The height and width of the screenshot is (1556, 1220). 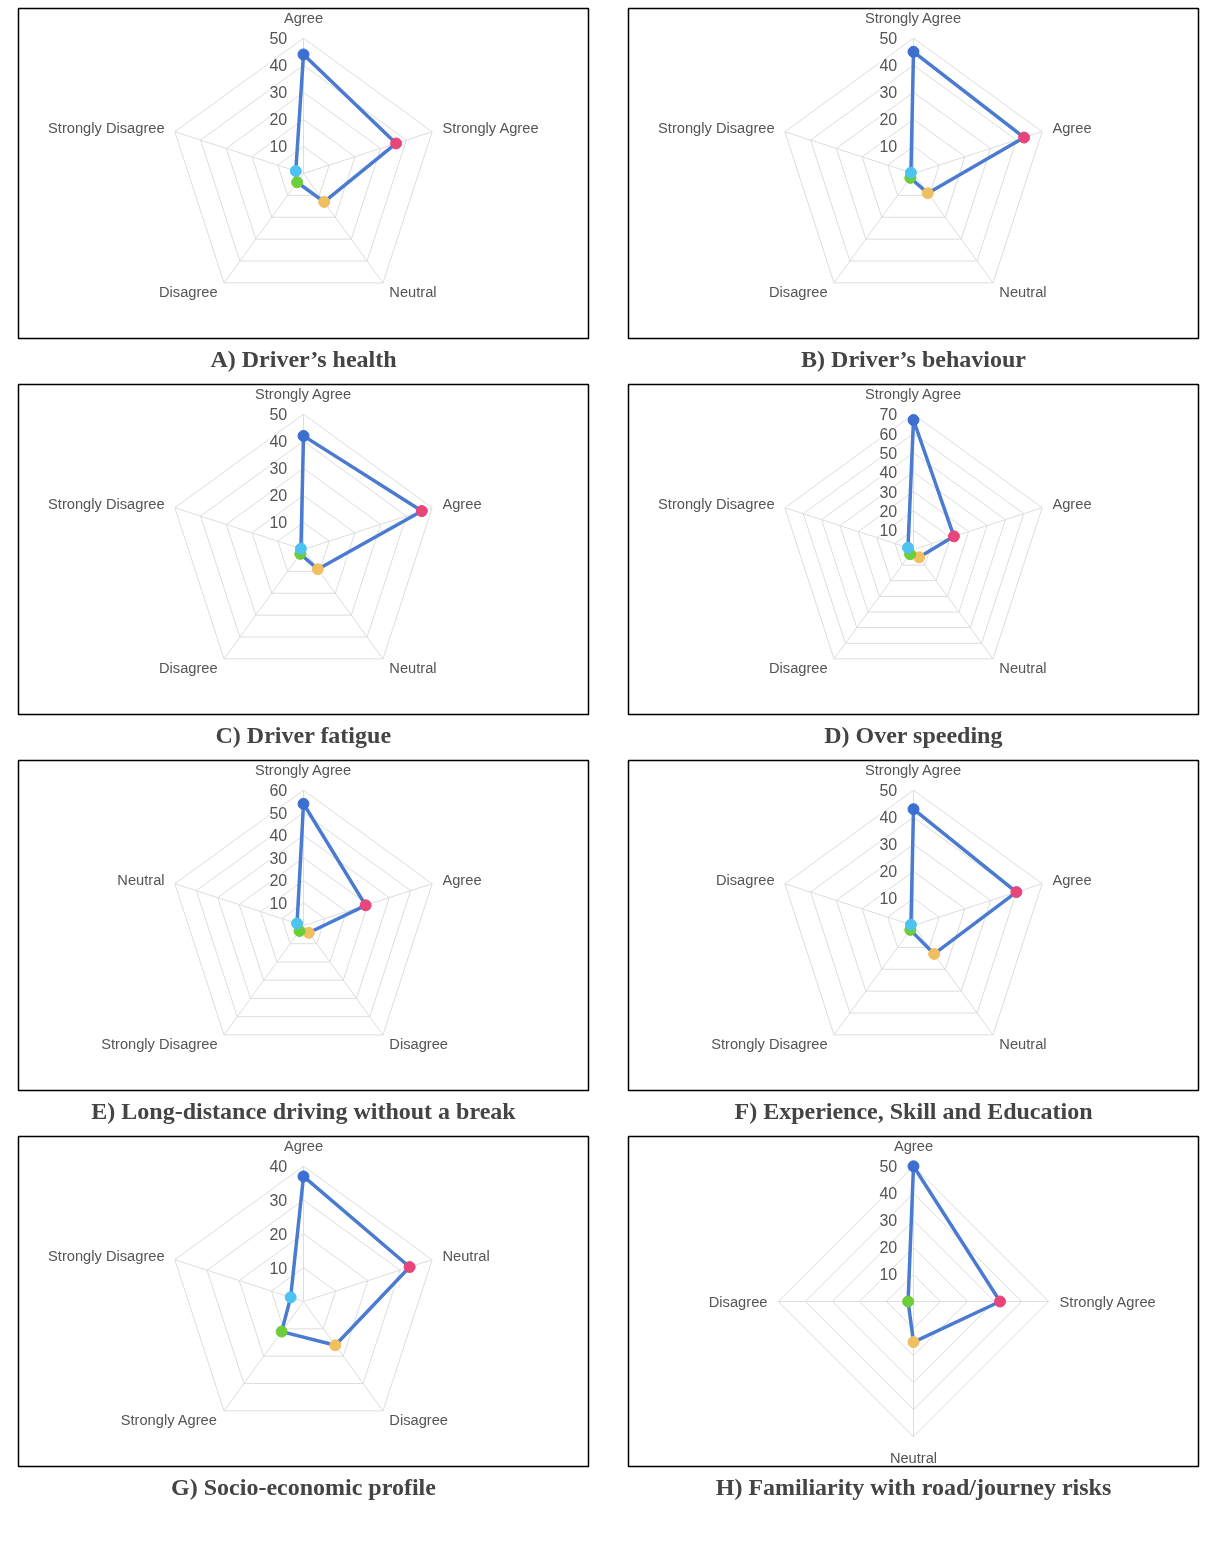 I want to click on y-tick-label: 70, so click(x=888, y=415).